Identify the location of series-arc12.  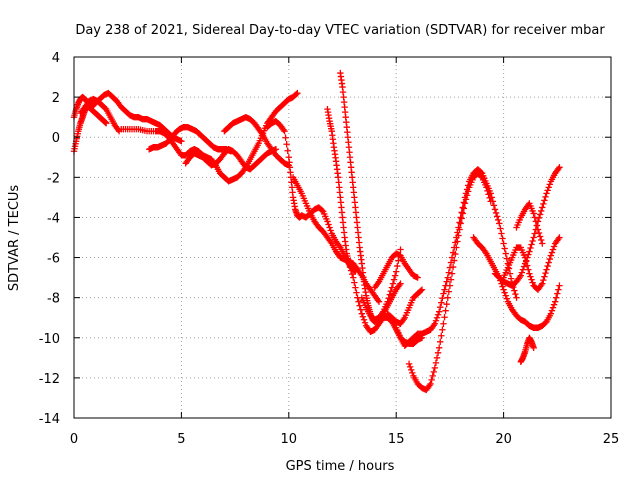
(381, 284).